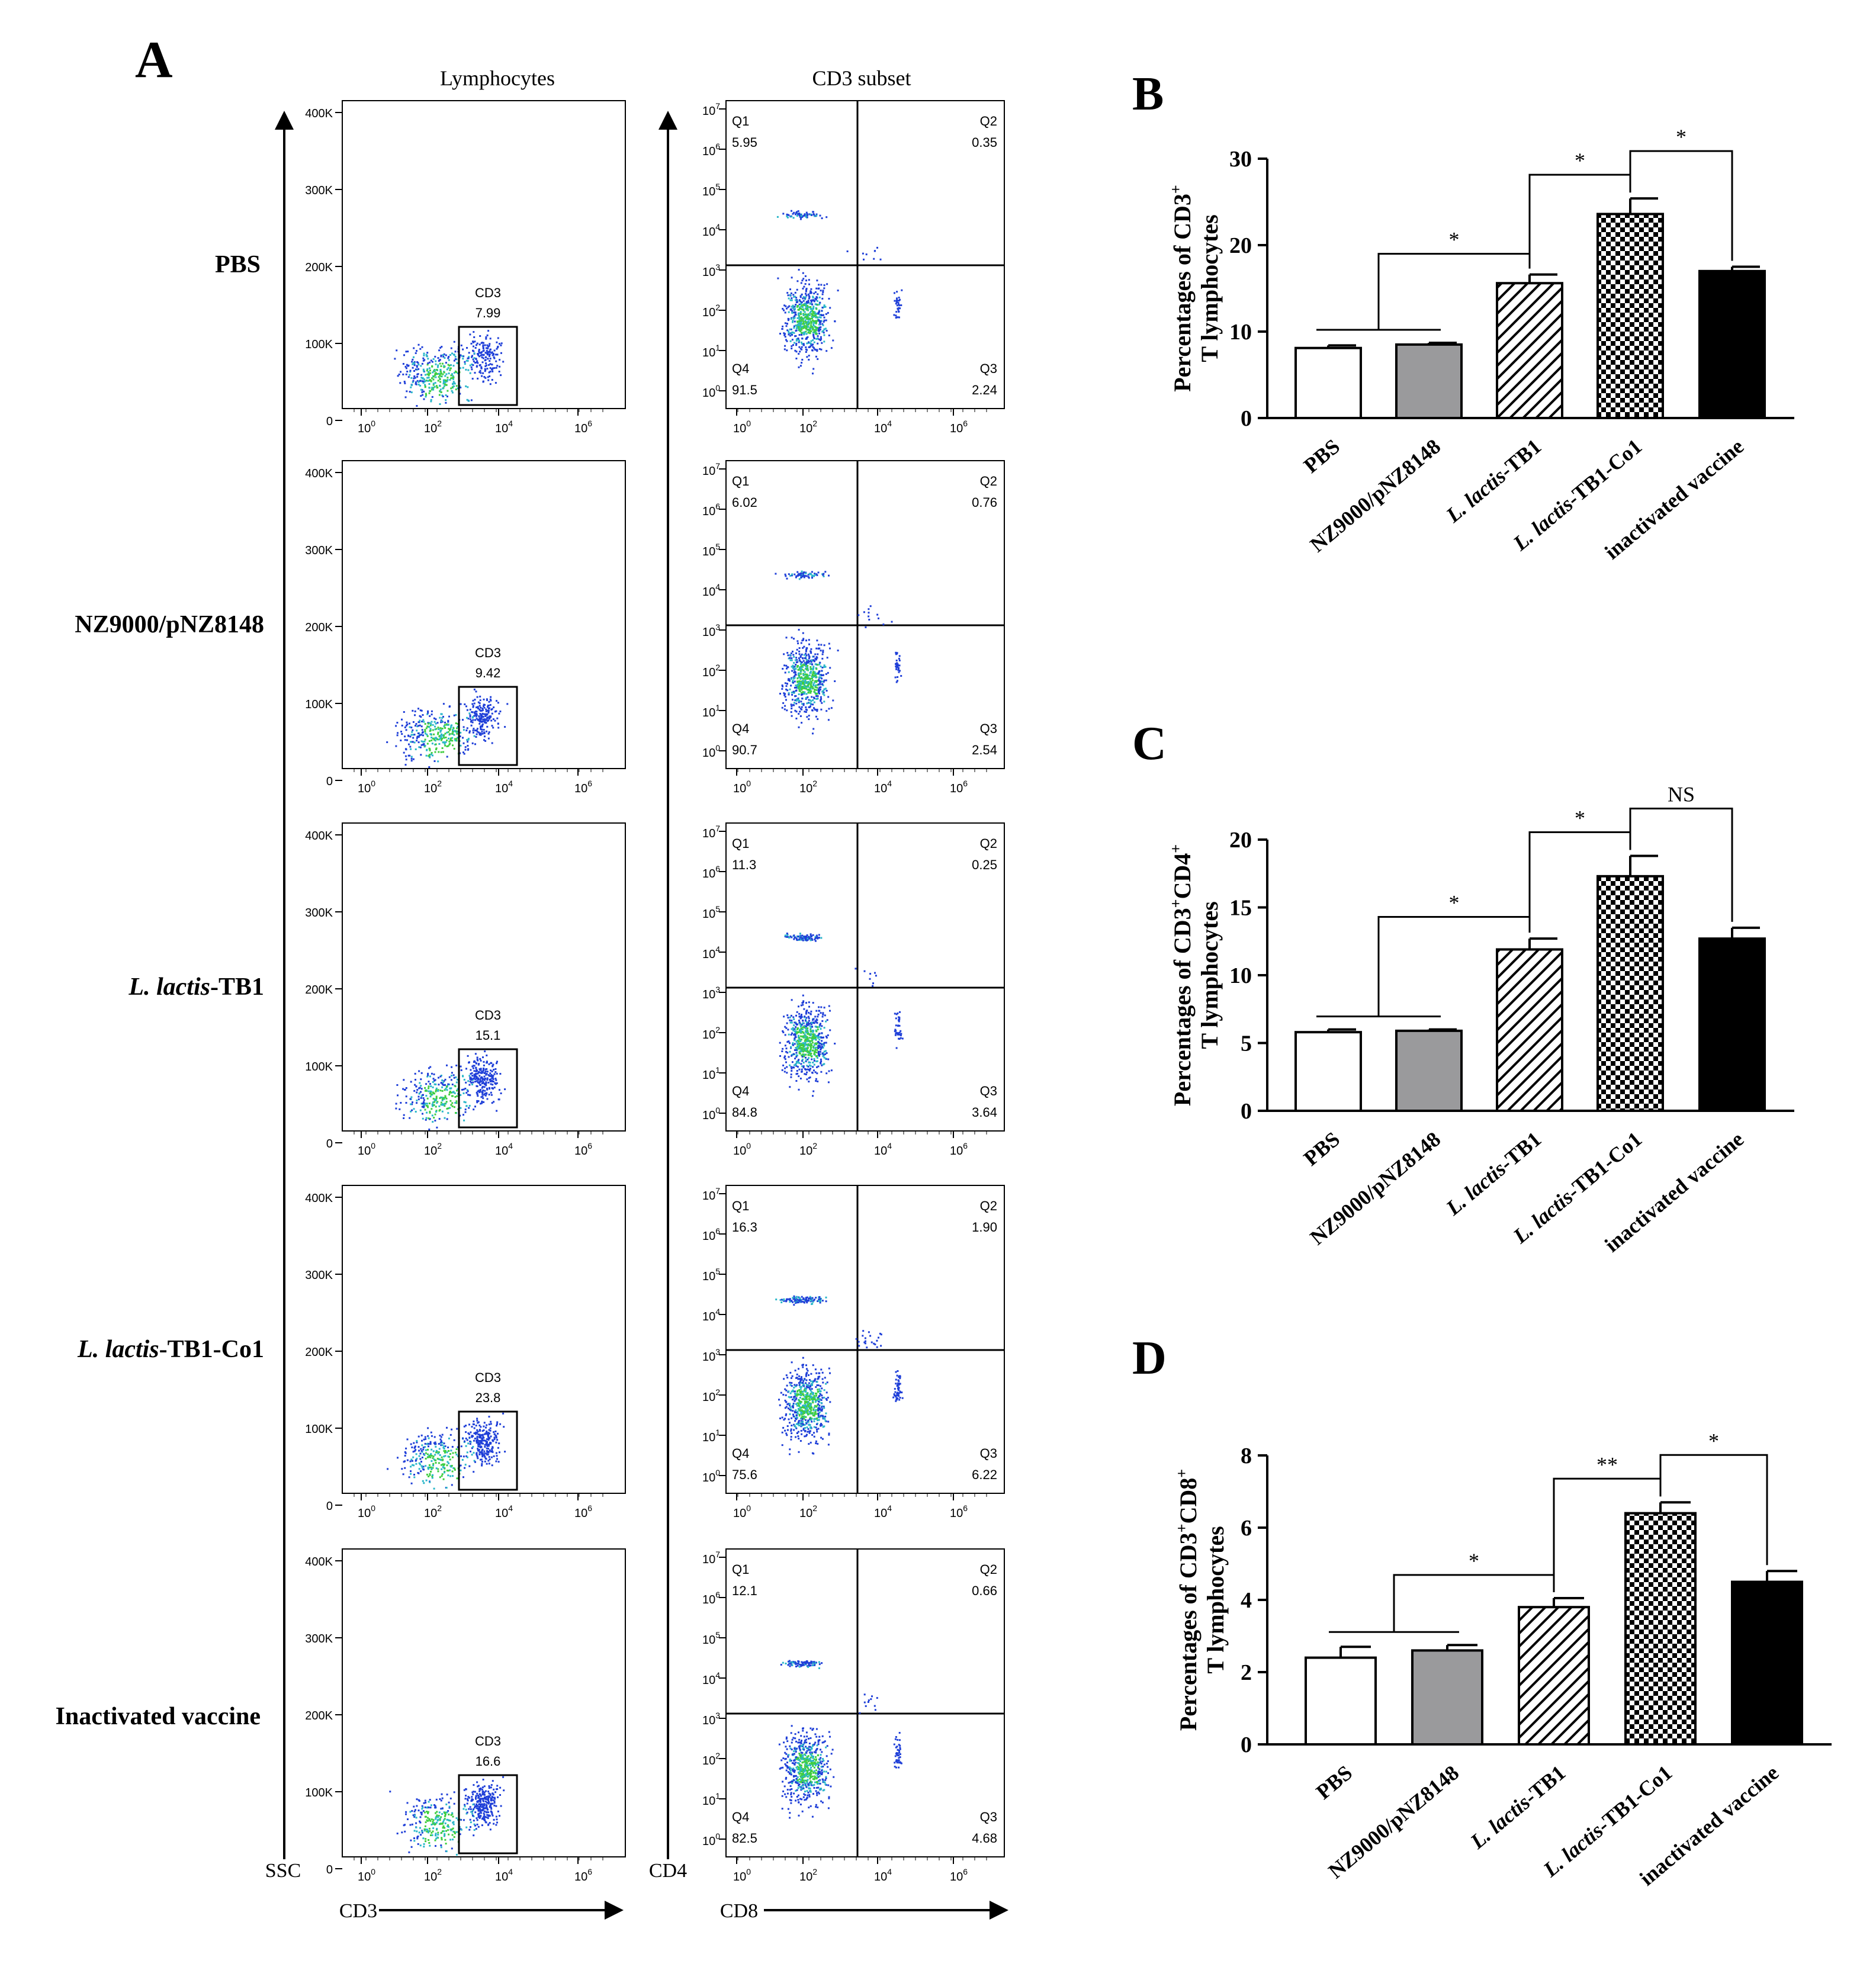 The width and height of the screenshot is (1876, 1967). I want to click on cd4-tick-label: 10⁶, so click(711, 872).